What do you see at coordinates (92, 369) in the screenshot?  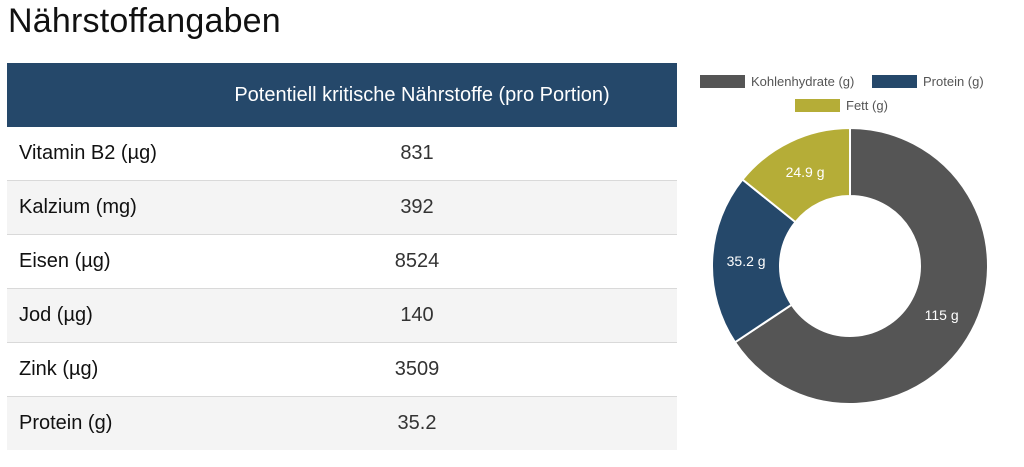 I see `row-name: Zink (µg)` at bounding box center [92, 369].